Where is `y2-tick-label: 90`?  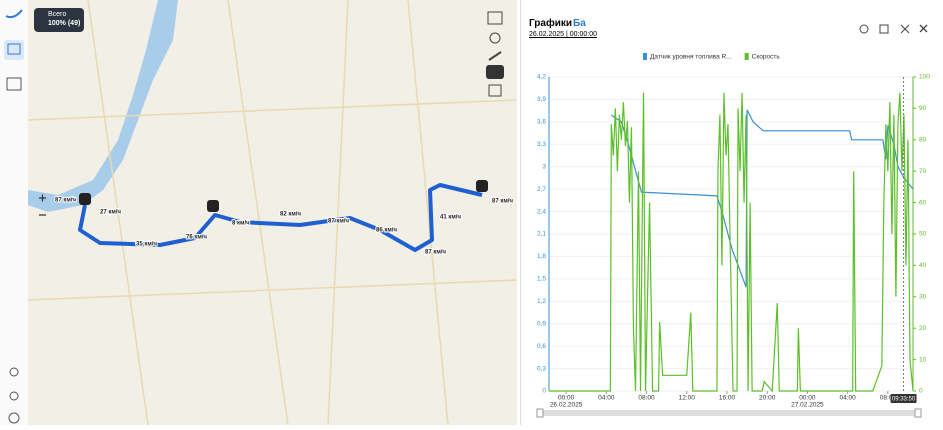
y2-tick-label: 90 is located at coordinates (923, 108).